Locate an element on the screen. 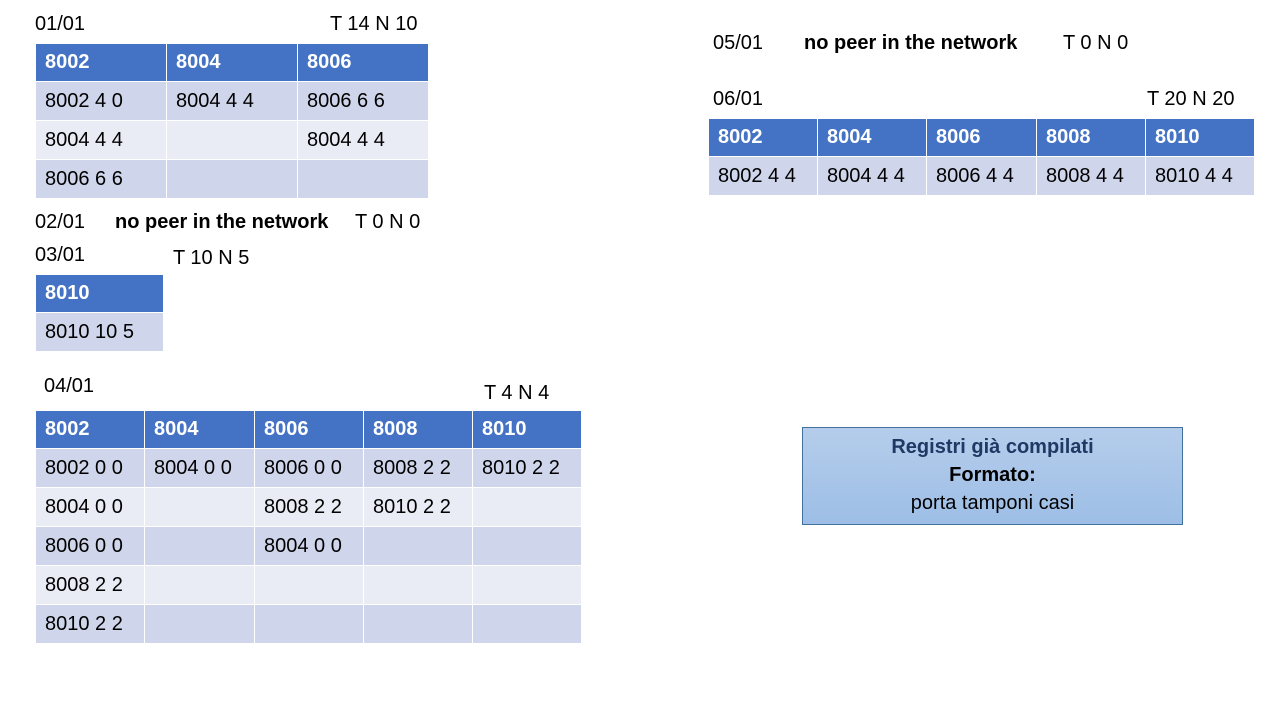 The height and width of the screenshot is (720, 1280). stats-label-0501: T 0 N 0 is located at coordinates (1096, 43).